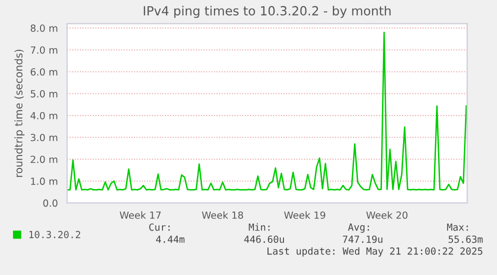 The image size is (497, 275). I want to click on y-tick-label: 1.0 m, so click(44, 181).